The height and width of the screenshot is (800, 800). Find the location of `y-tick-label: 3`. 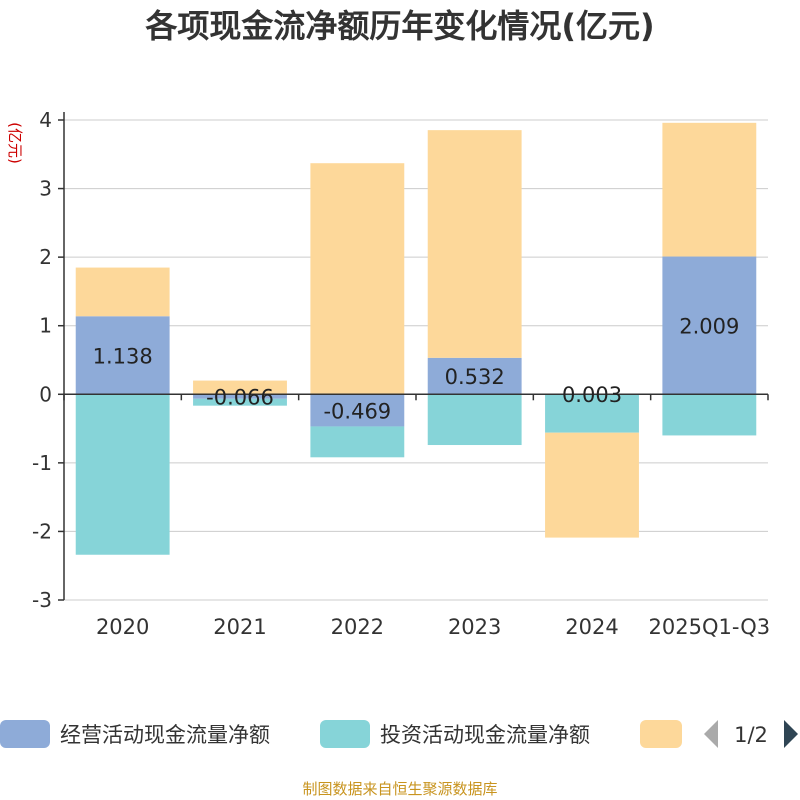

y-tick-label: 3 is located at coordinates (45, 189).